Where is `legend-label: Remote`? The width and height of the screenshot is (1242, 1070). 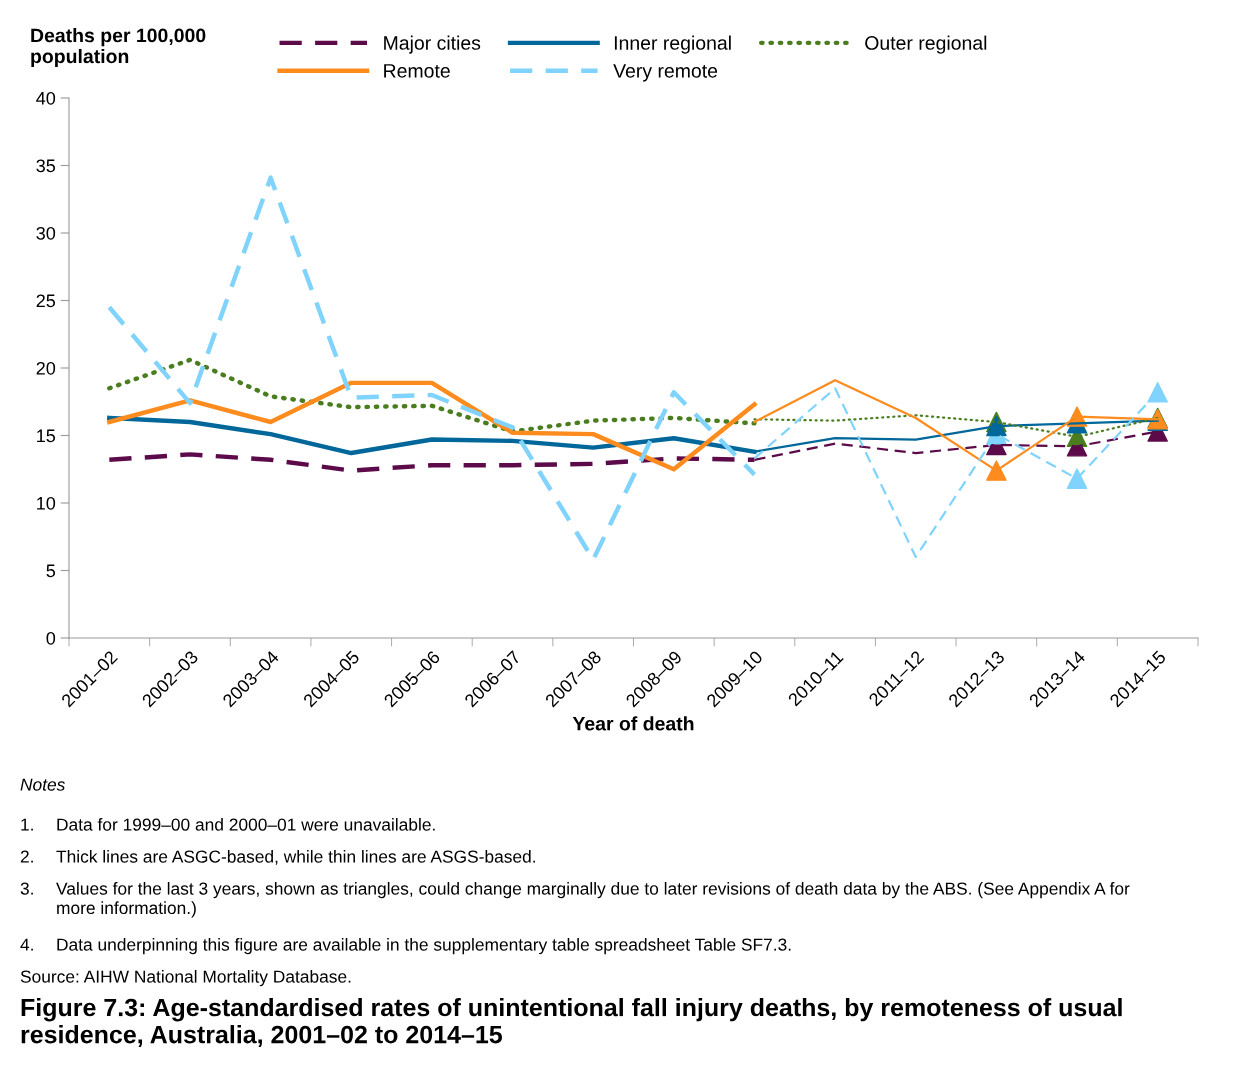 legend-label: Remote is located at coordinates (417, 71).